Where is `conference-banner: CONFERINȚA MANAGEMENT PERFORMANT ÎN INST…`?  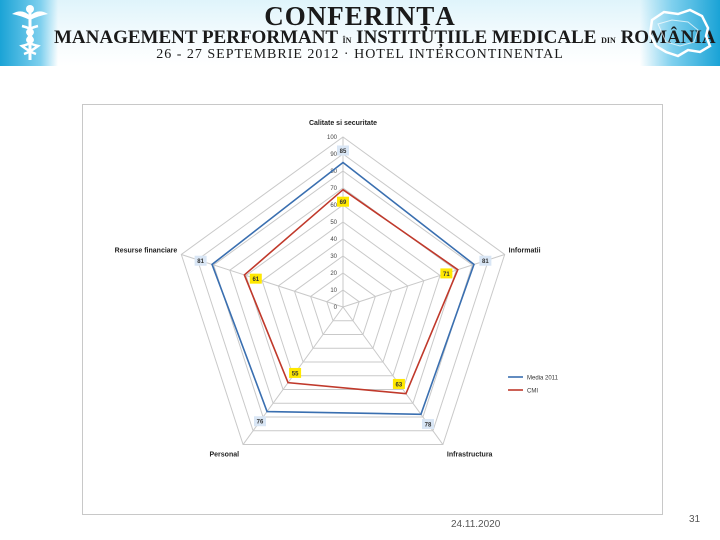
conference-banner: CONFERINȚA MANAGEMENT PERFORMANT ÎN INST… is located at coordinates (360, 33).